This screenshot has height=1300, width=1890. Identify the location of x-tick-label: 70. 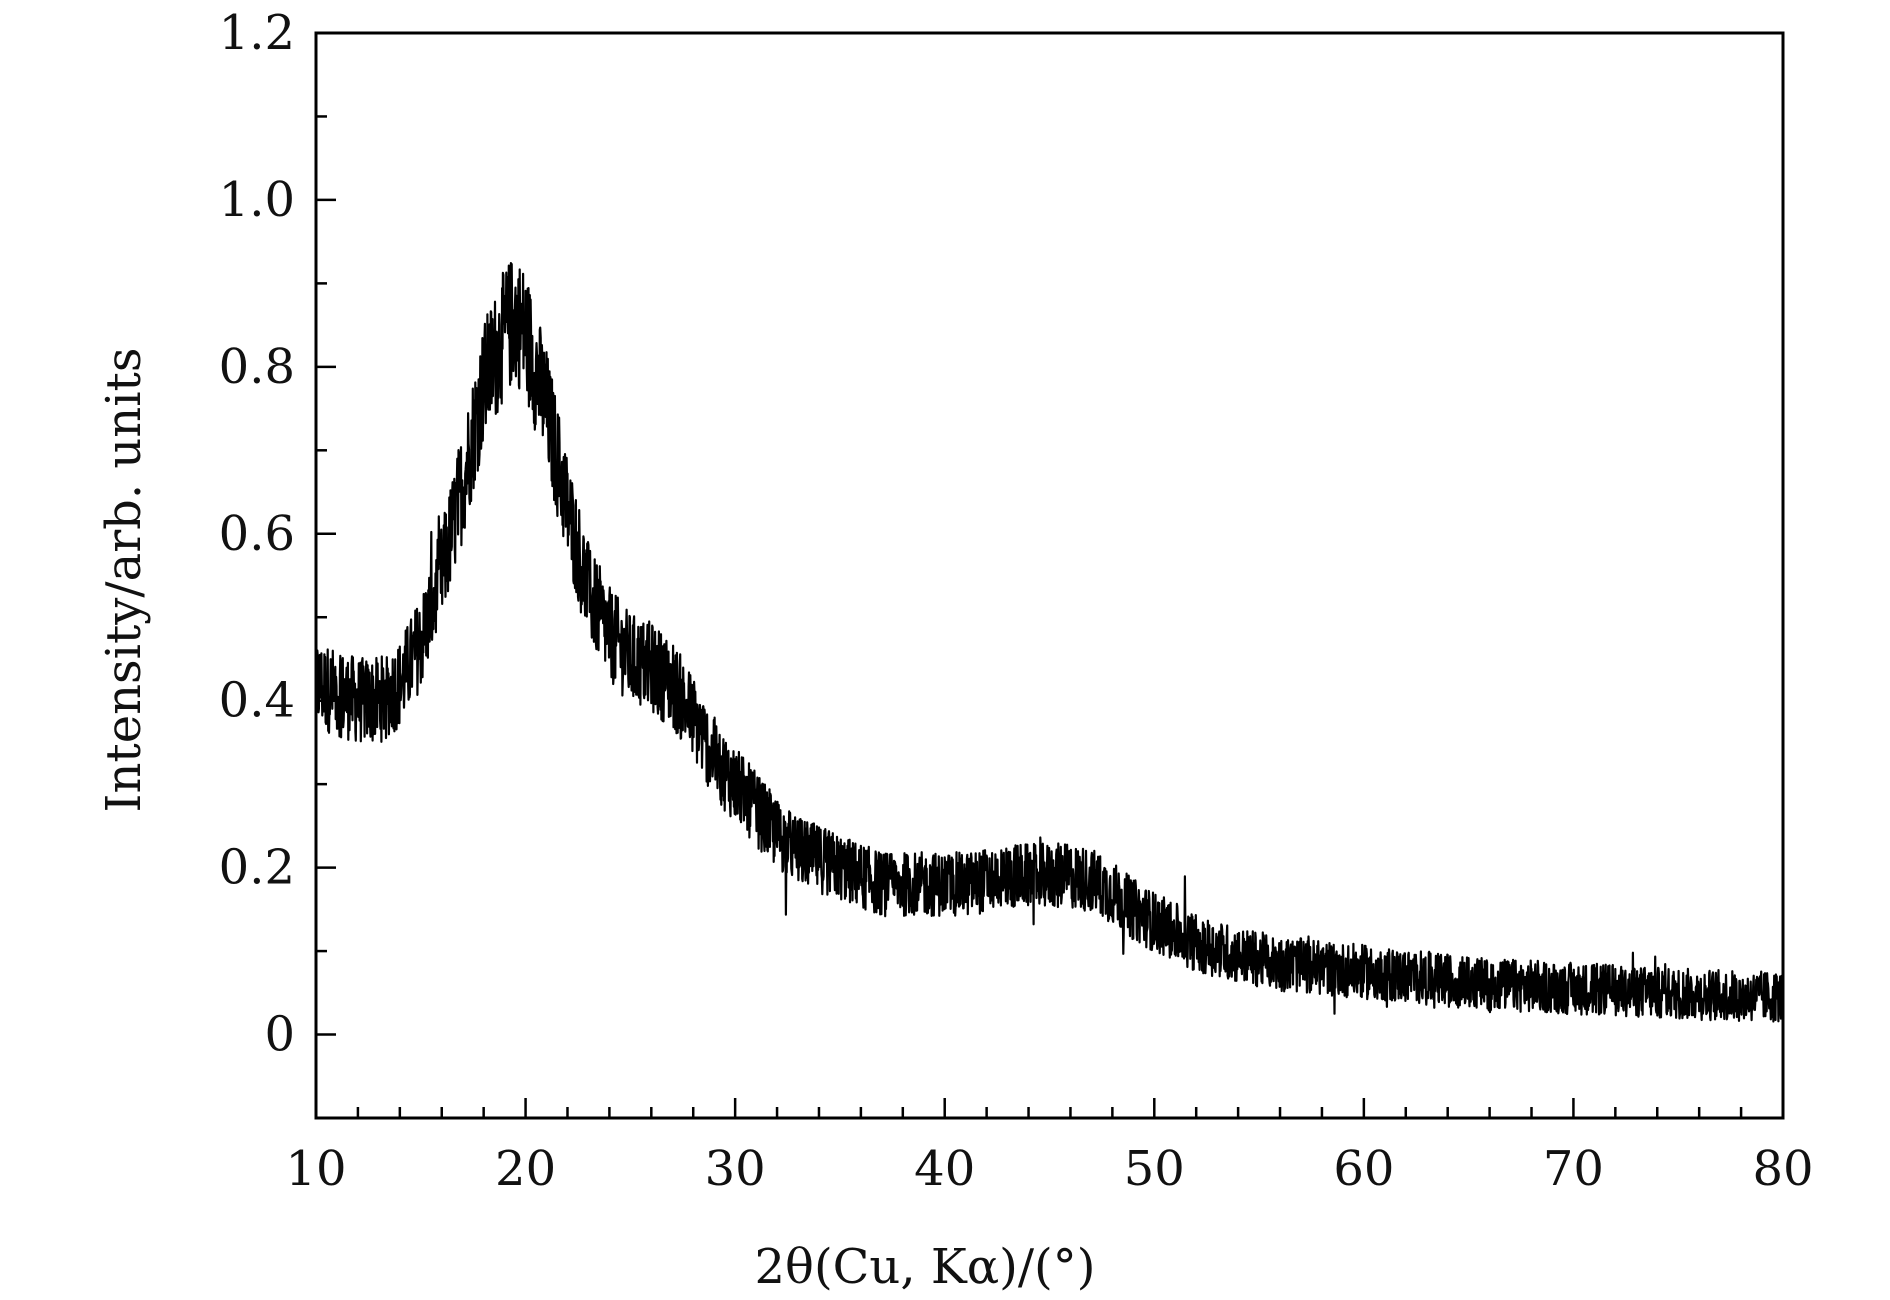
(1573, 1169).